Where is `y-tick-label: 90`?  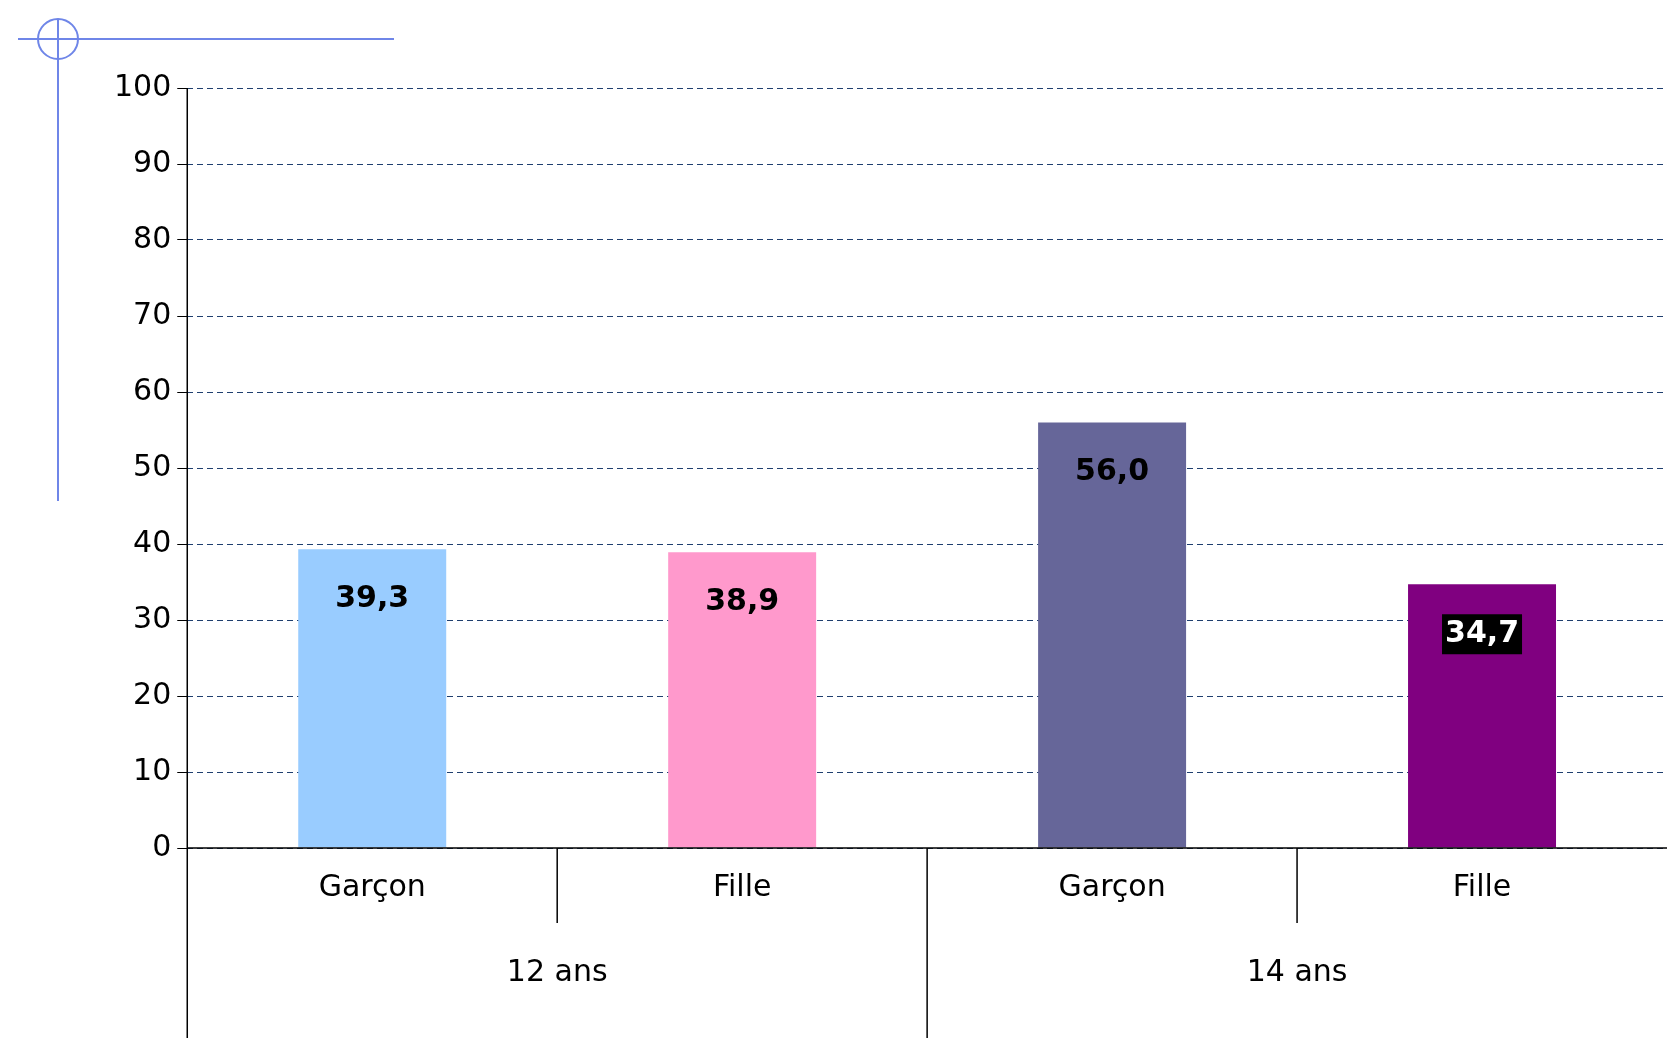 y-tick-label: 90 is located at coordinates (152, 161).